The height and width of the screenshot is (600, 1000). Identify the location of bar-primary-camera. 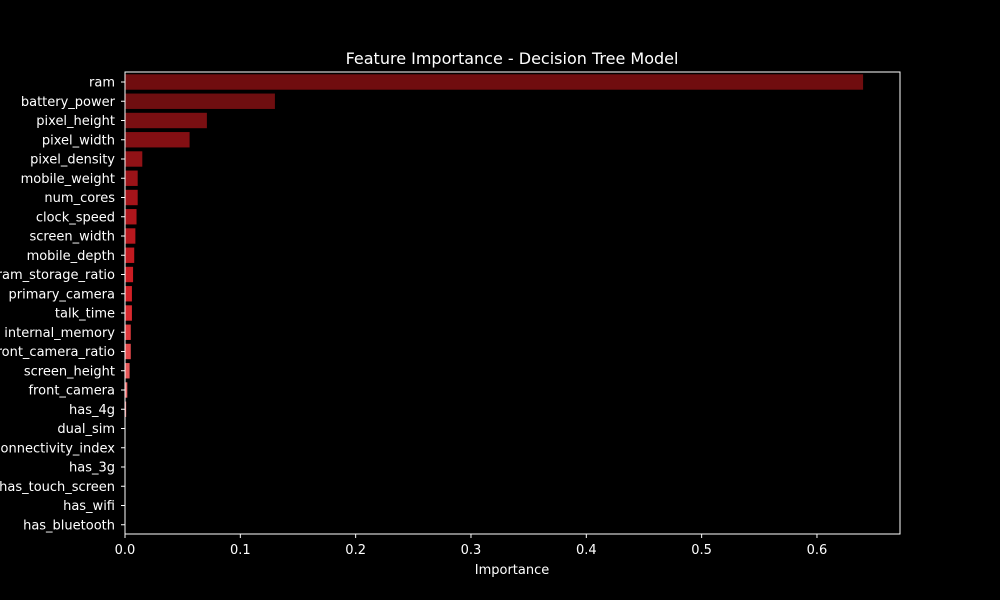
(128, 294).